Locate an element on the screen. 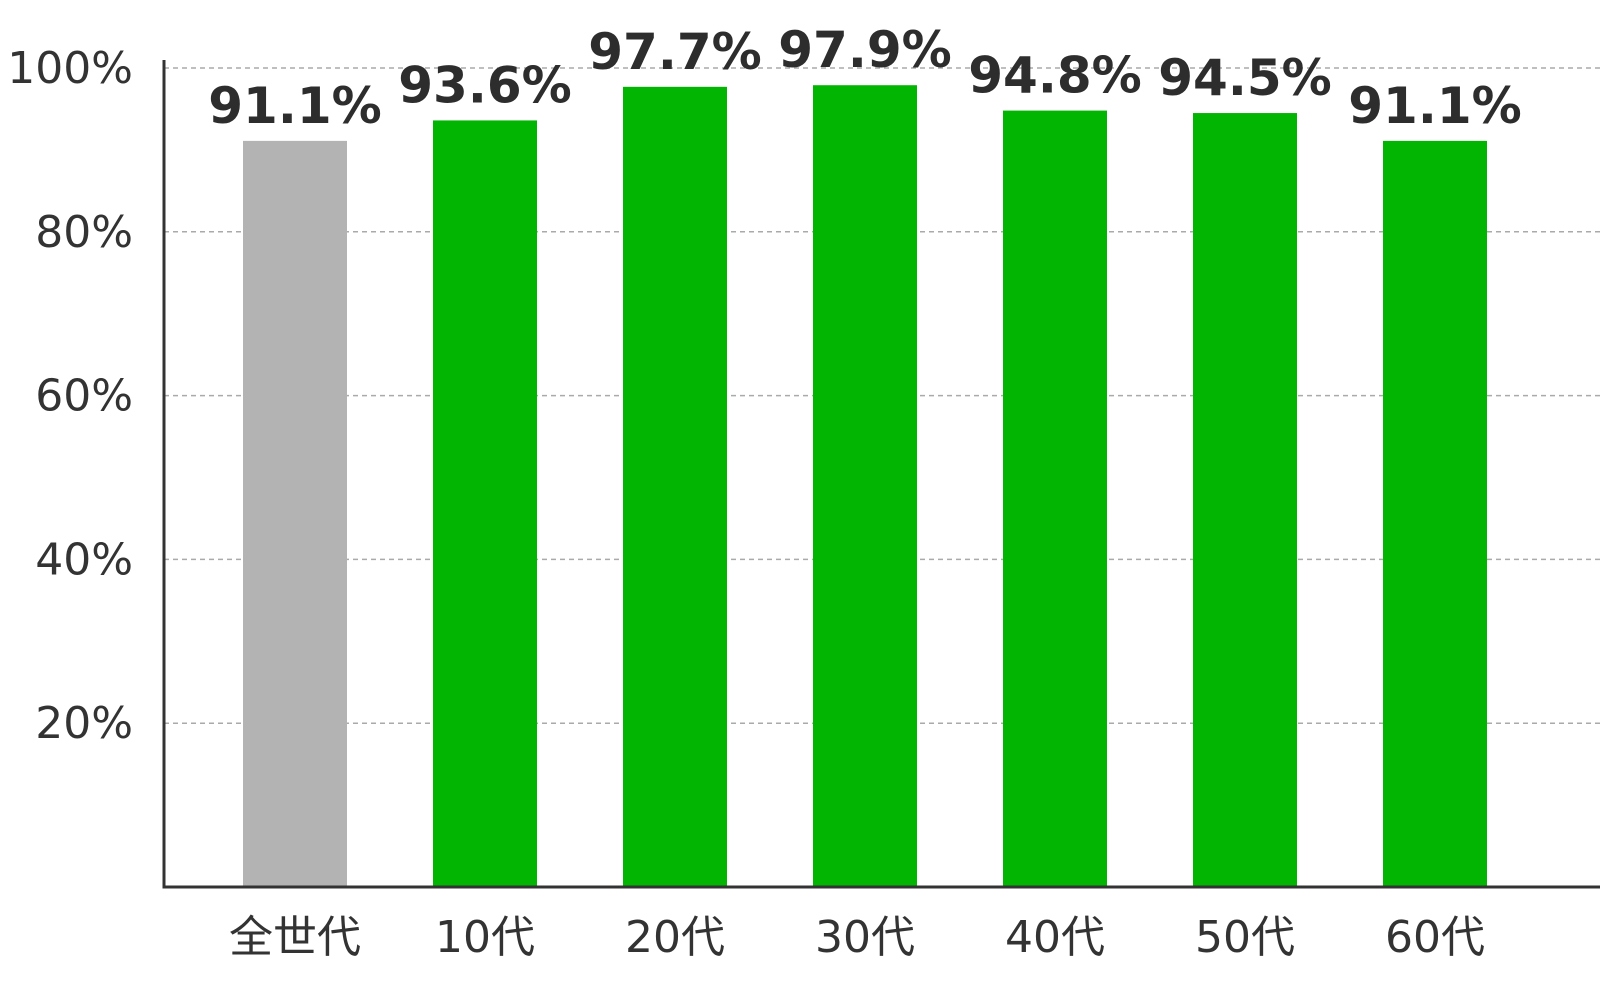 This screenshot has height=988, width=1600. data-label: 97.9% is located at coordinates (864, 50).